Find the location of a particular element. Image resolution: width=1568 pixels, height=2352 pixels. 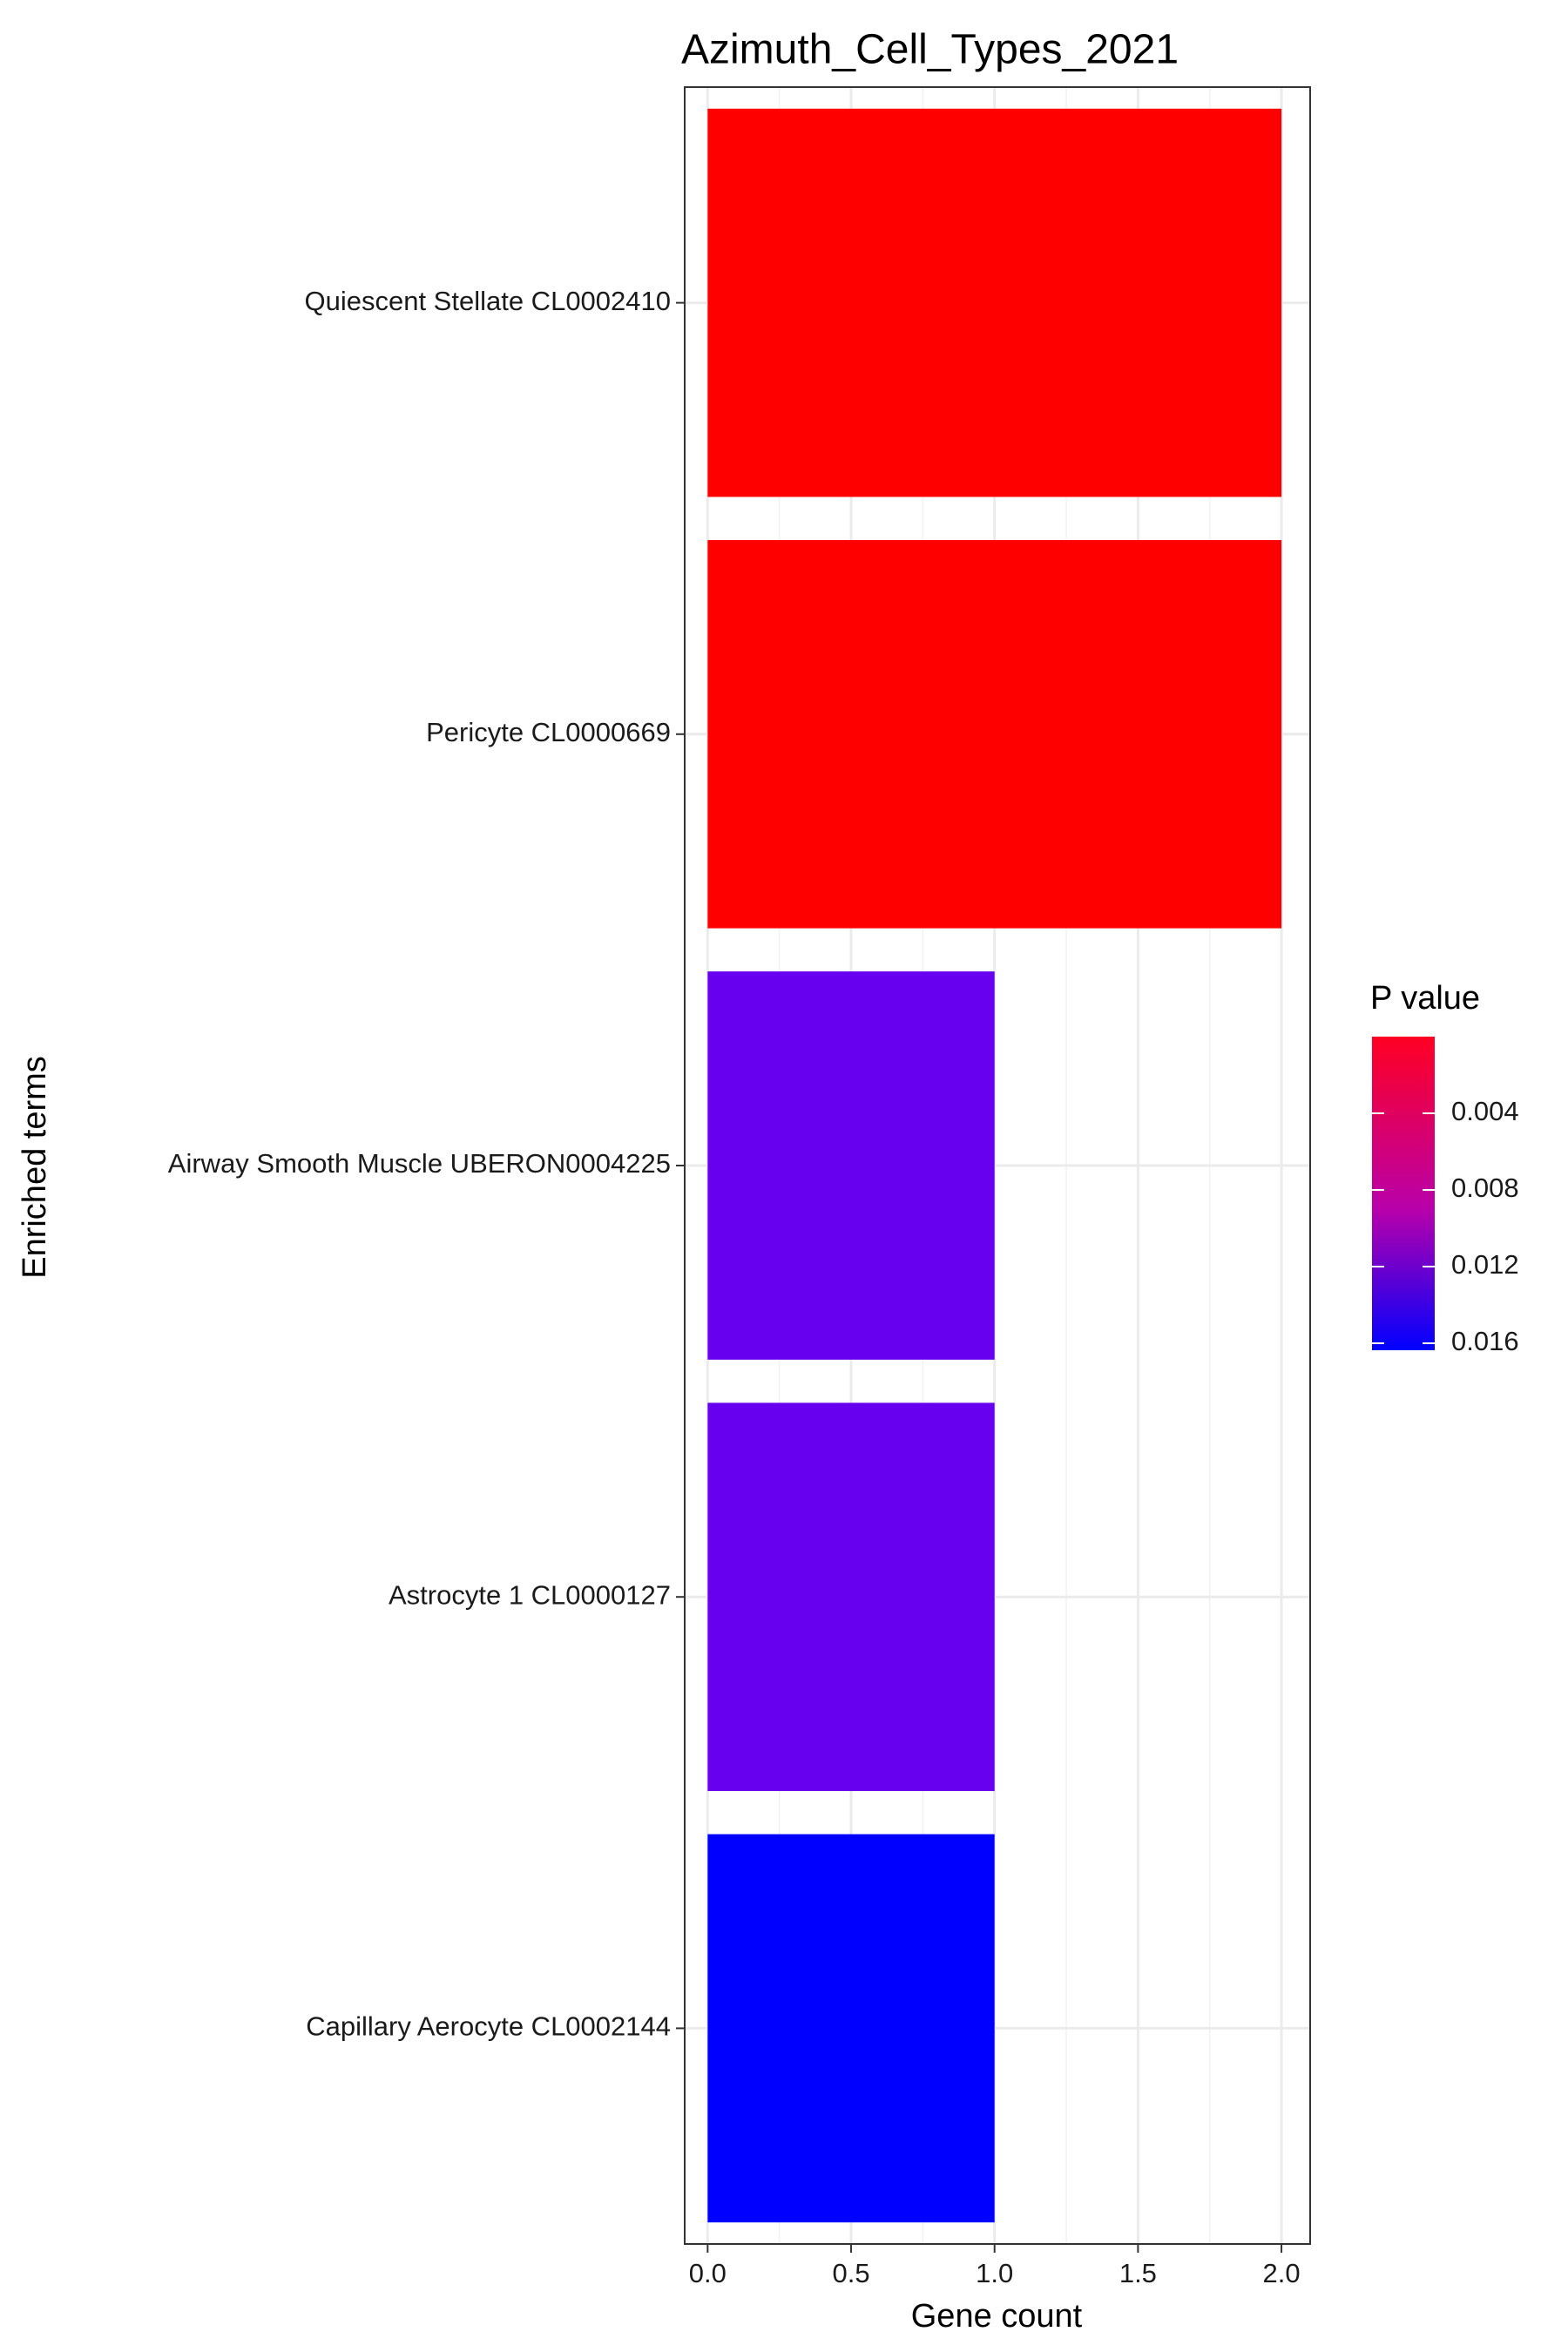

x-tick-label: 1.5 is located at coordinates (1138, 2273).